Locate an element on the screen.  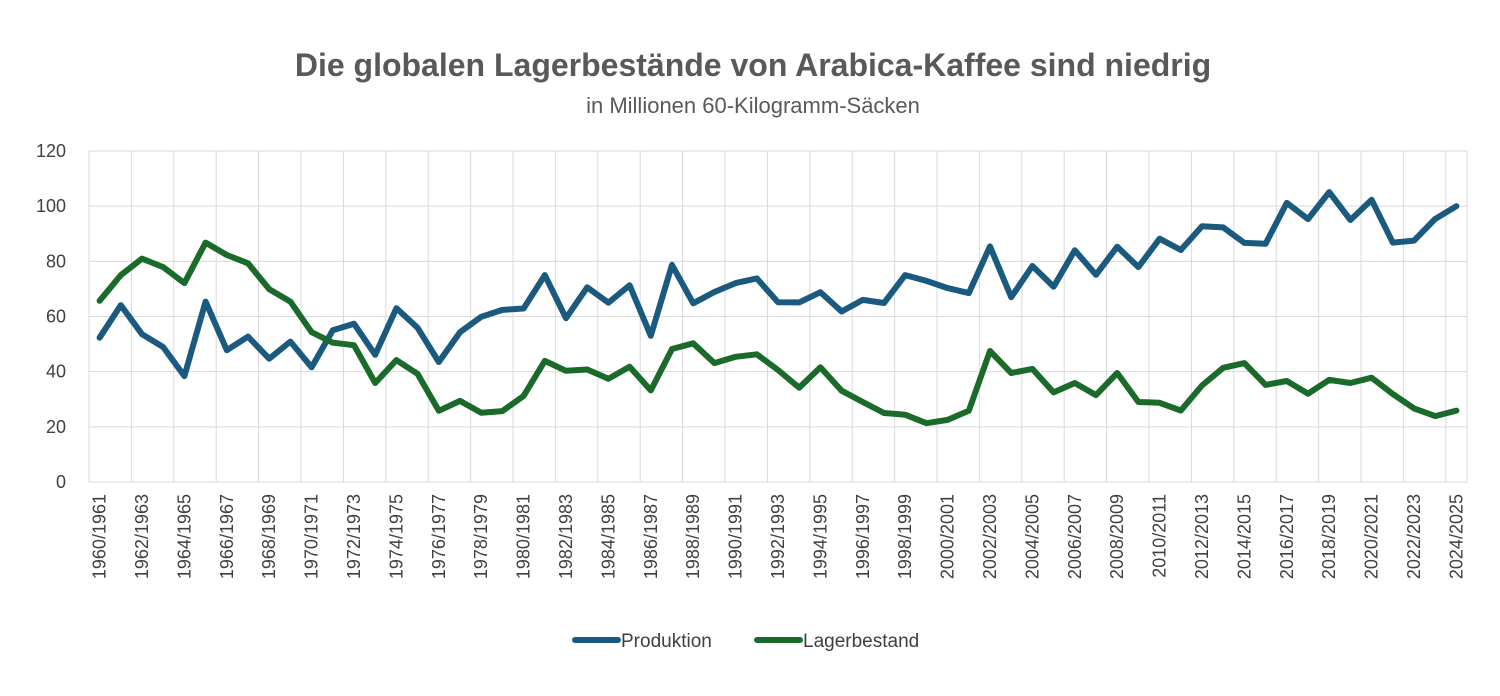
legend-label-lagerbestand: Lagerbestand is located at coordinates (861, 641).